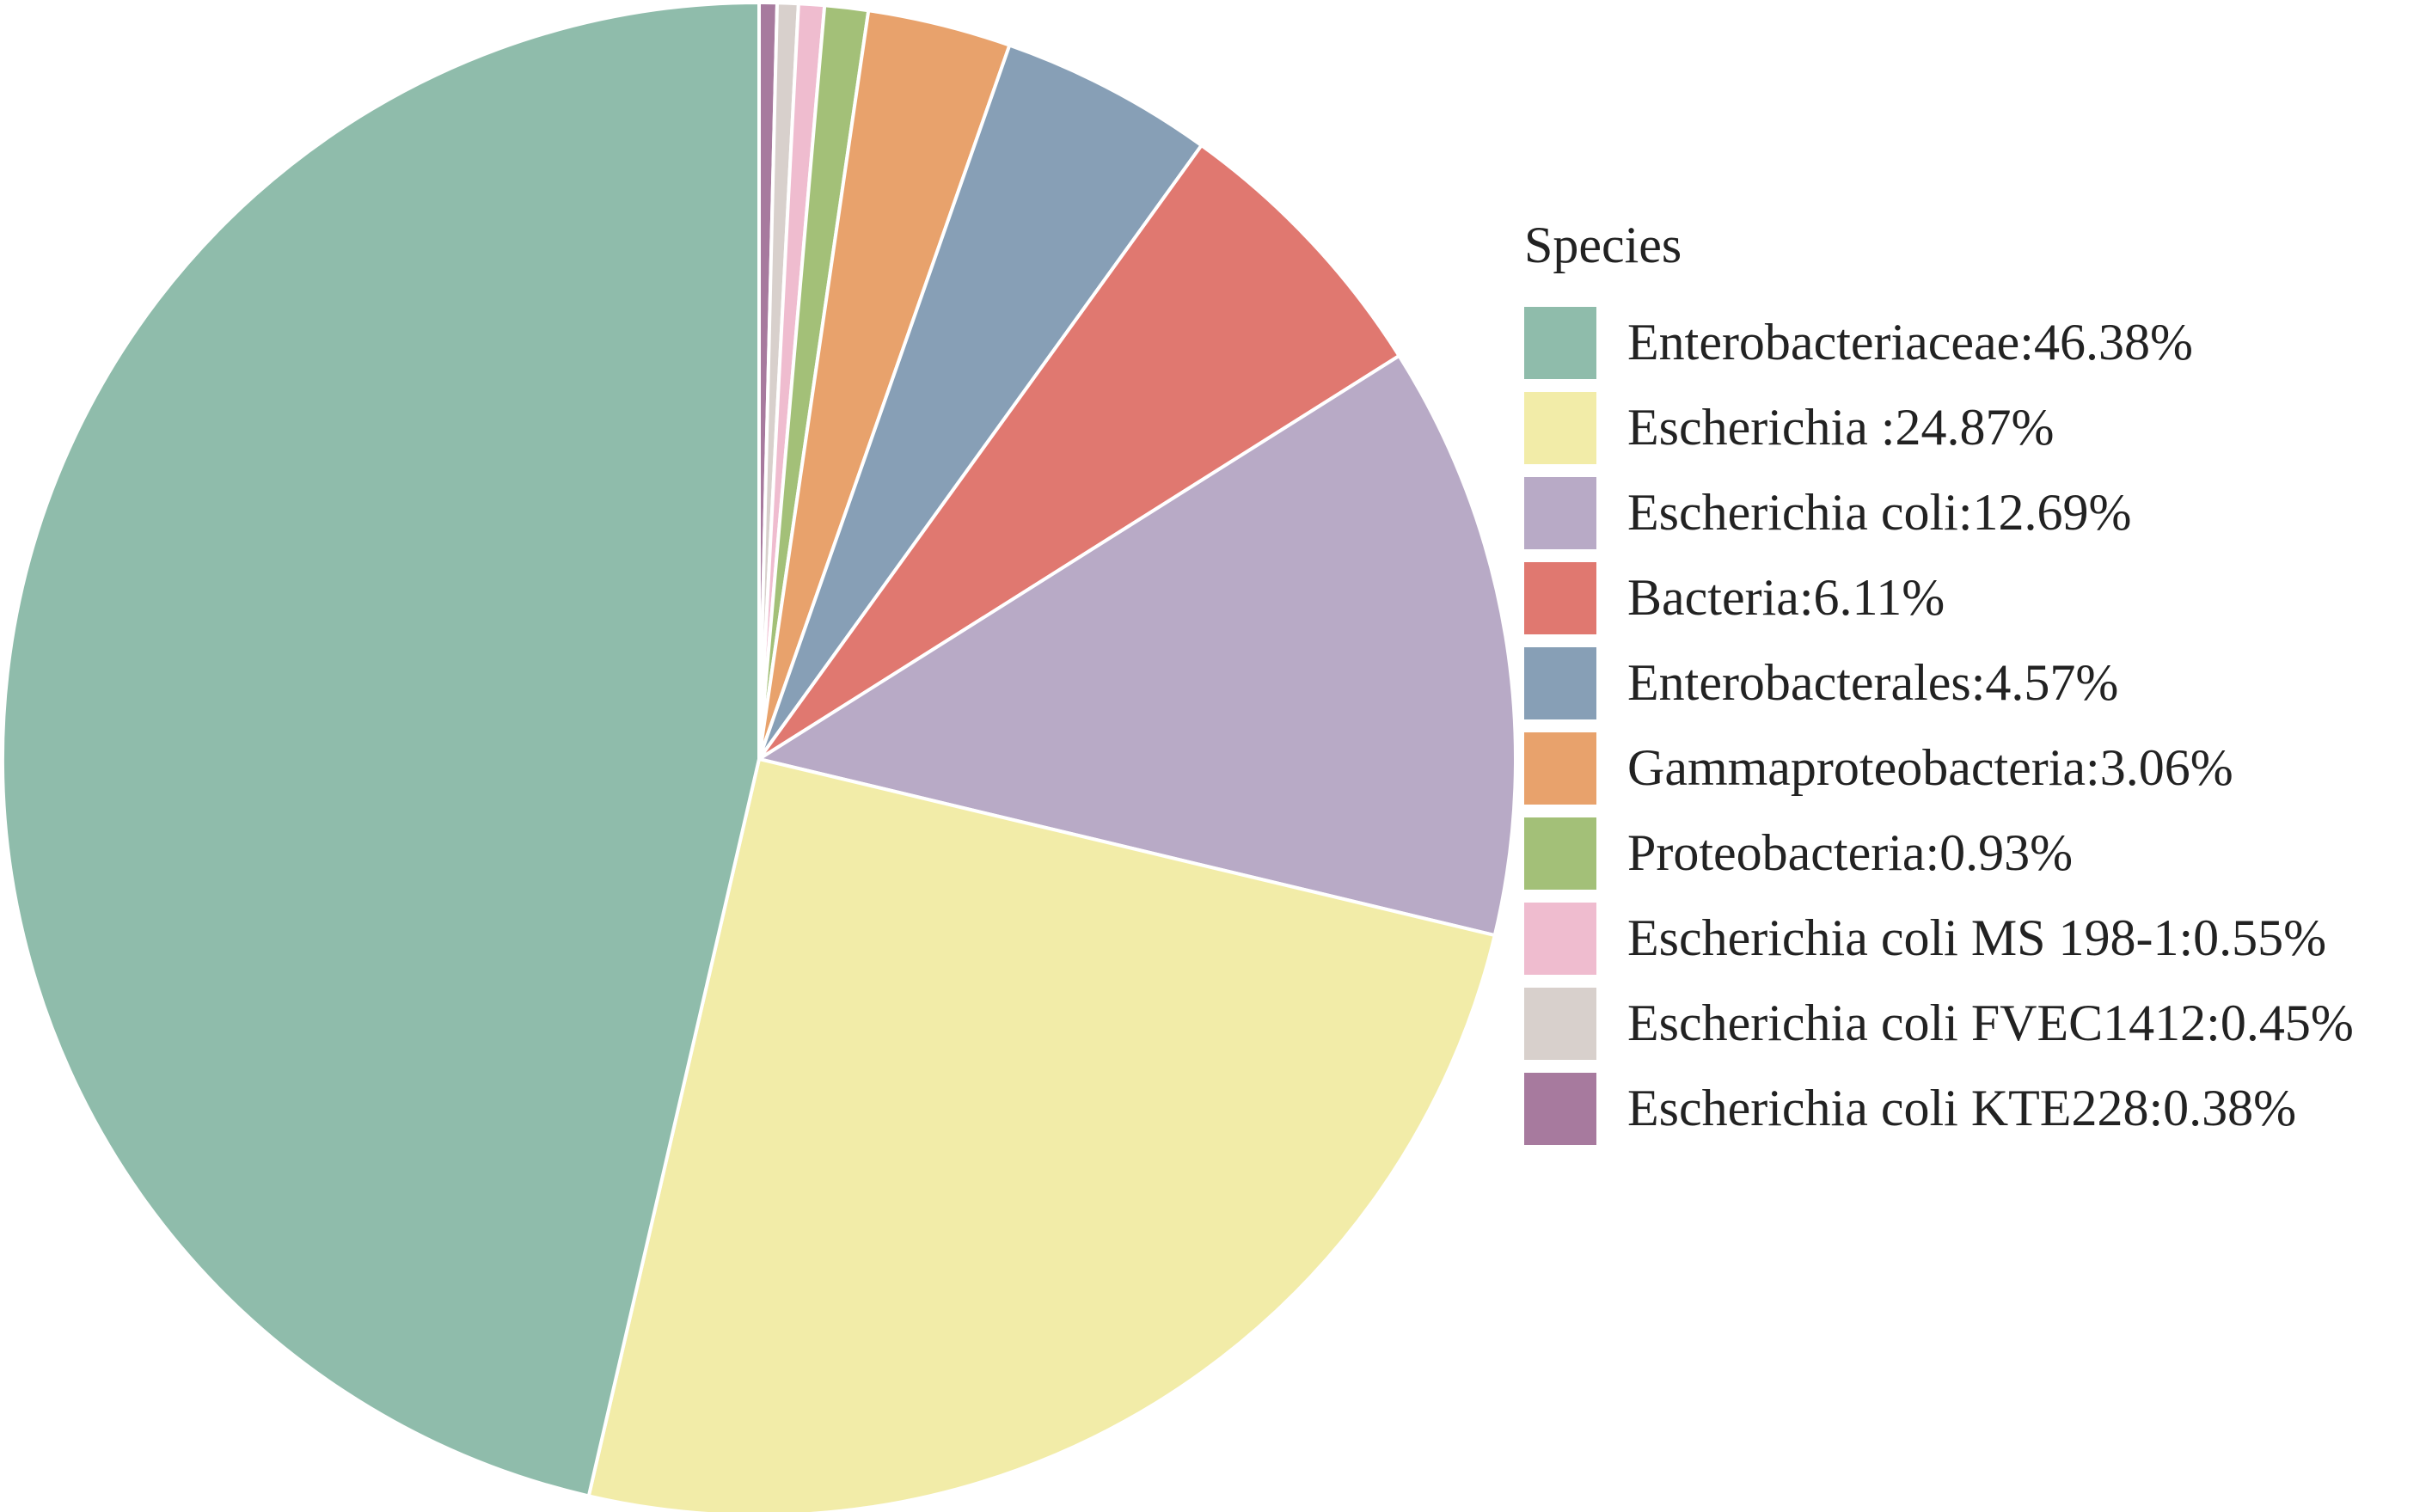 The height and width of the screenshot is (1512, 2432). Describe the element at coordinates (1786, 597) in the screenshot. I see `legend-label: Bacteria:6.11%` at that location.